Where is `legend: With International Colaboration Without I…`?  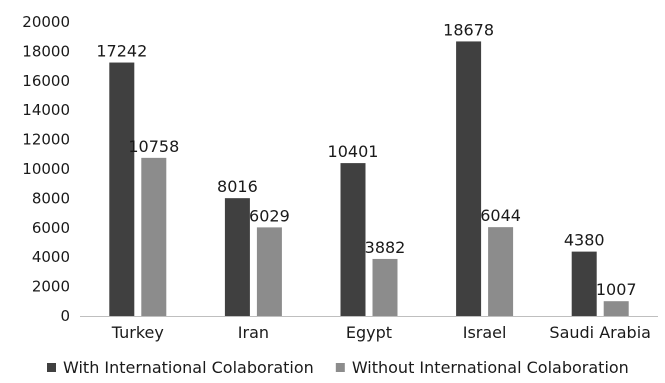
legend: With International Colaboration Without I… is located at coordinates (338, 367).